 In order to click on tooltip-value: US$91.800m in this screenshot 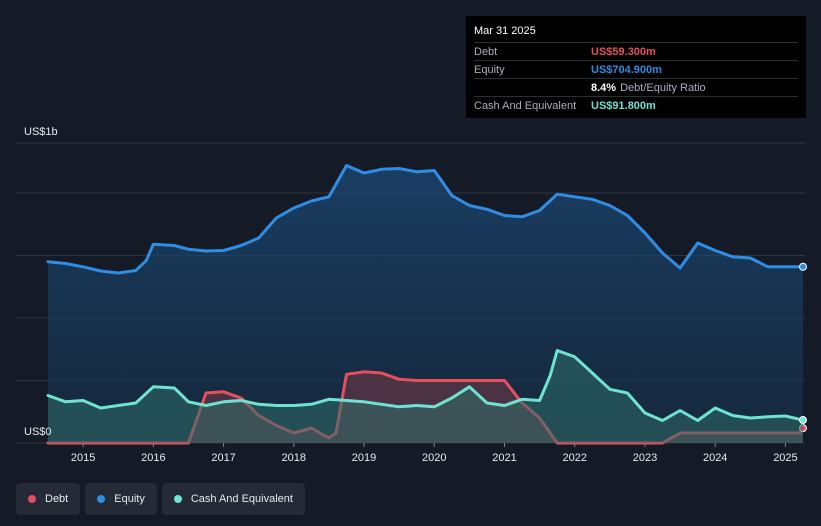, I will do `click(623, 105)`.